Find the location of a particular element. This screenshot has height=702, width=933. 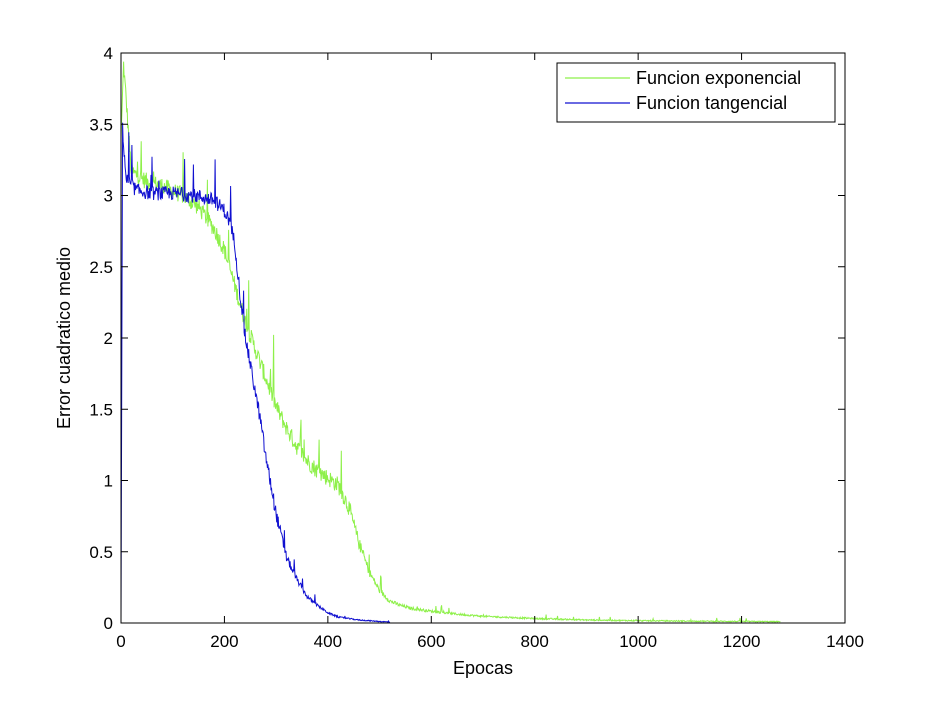

y-tick-label: 2 is located at coordinates (108, 338).